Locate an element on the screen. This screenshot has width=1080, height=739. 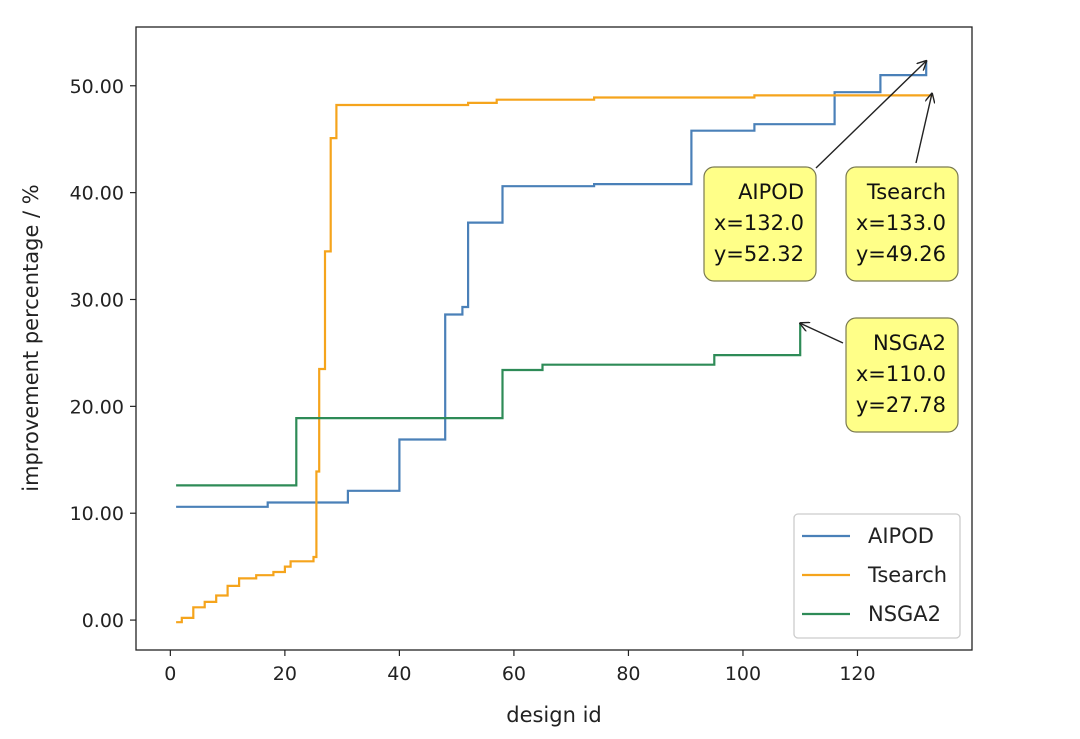
y-tick-label-40: 40.00 is located at coordinates (97, 194).